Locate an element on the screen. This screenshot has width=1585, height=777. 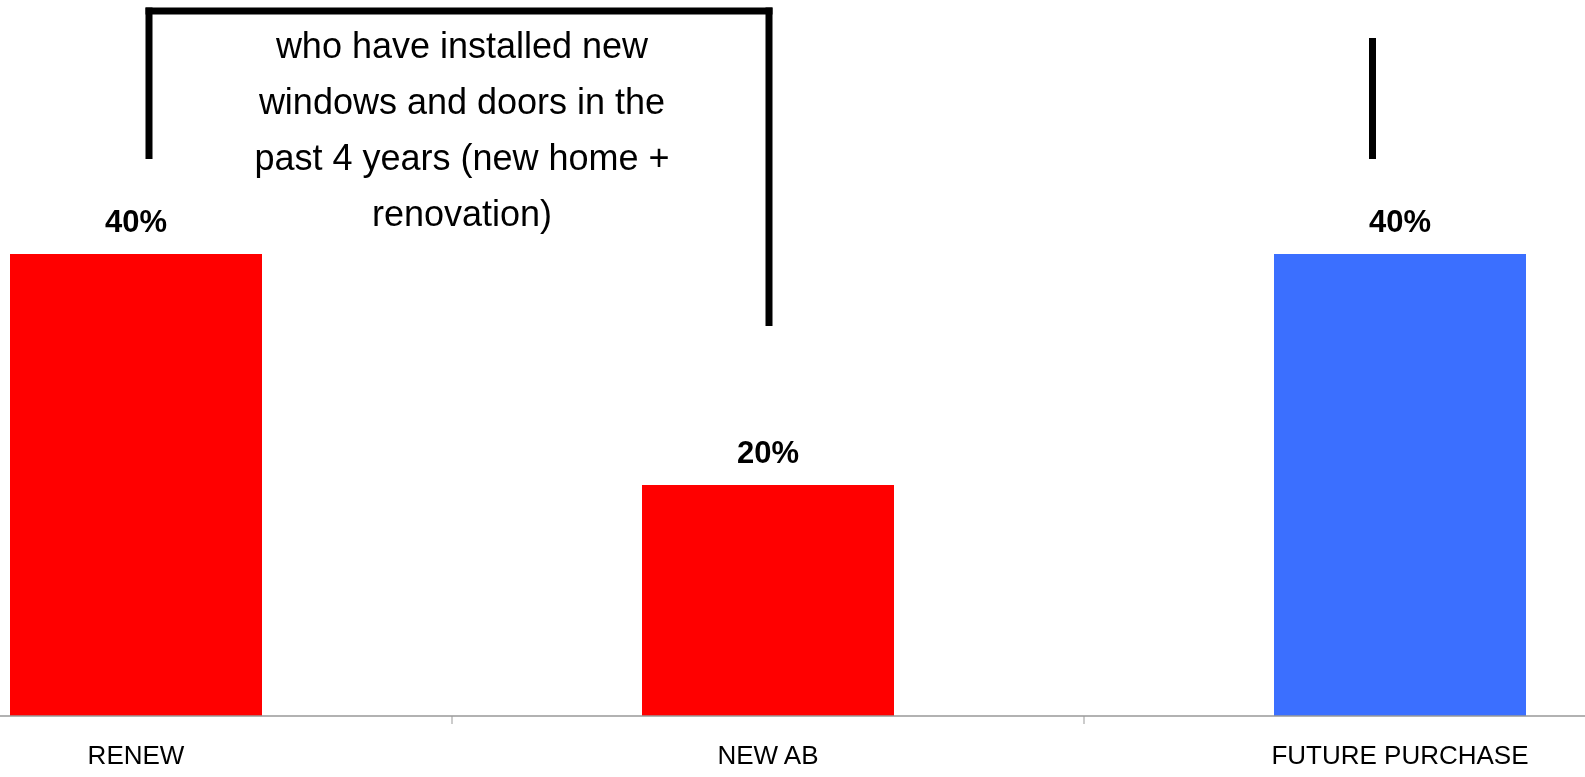
x-tick-label: NEW AB is located at coordinates (768, 755).